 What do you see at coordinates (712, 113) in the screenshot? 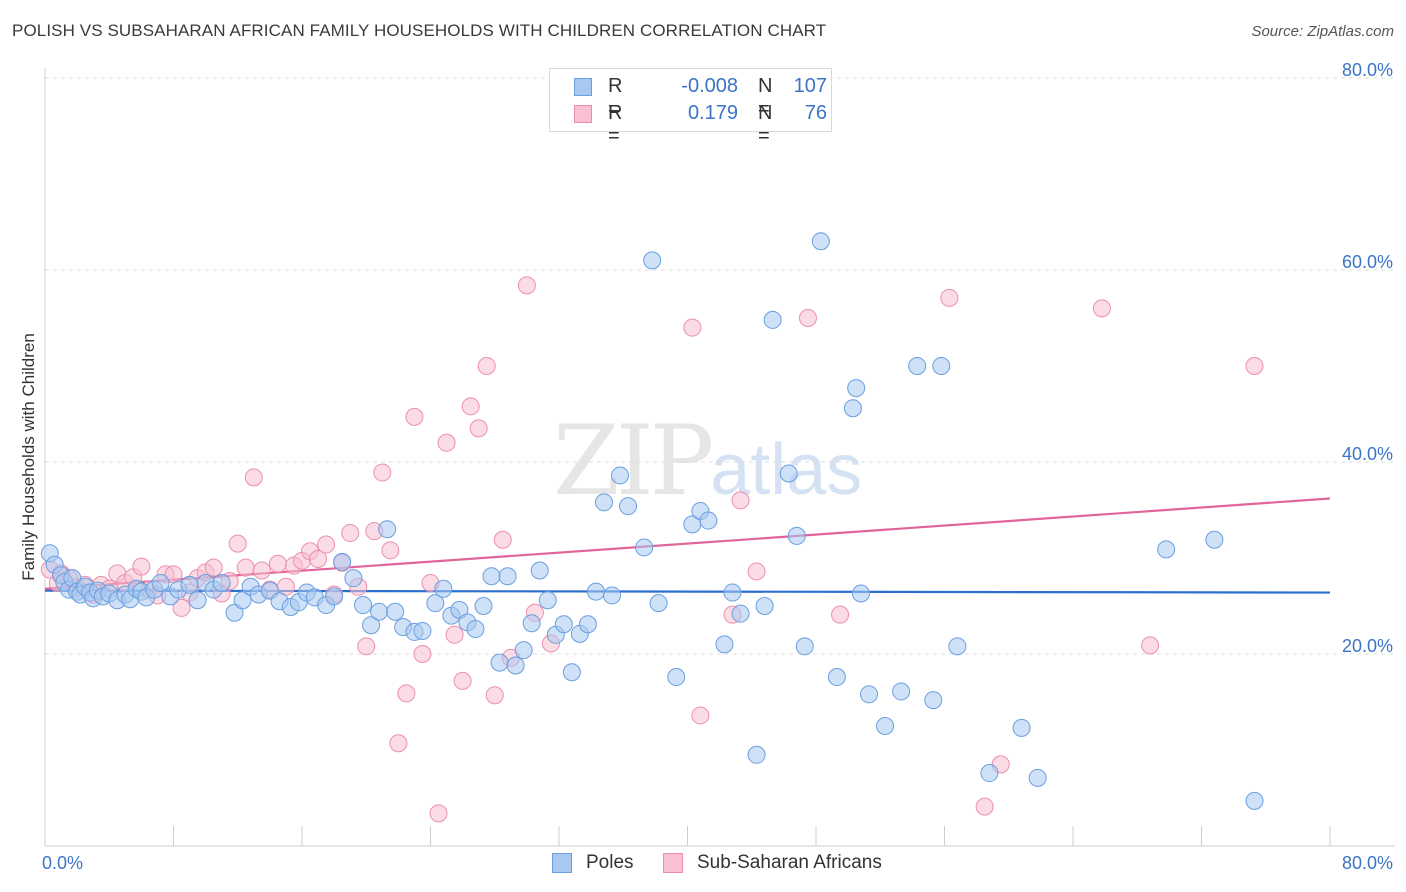
I see `legend-r-value: 0.179` at bounding box center [712, 113].